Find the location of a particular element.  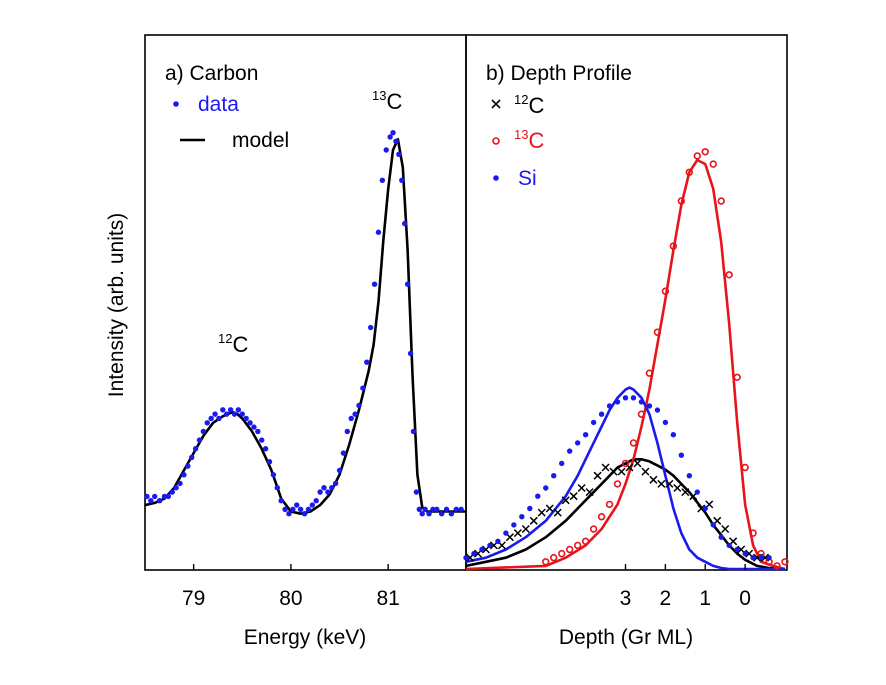

legend-13c-label: 13C is located at coordinates (529, 140).